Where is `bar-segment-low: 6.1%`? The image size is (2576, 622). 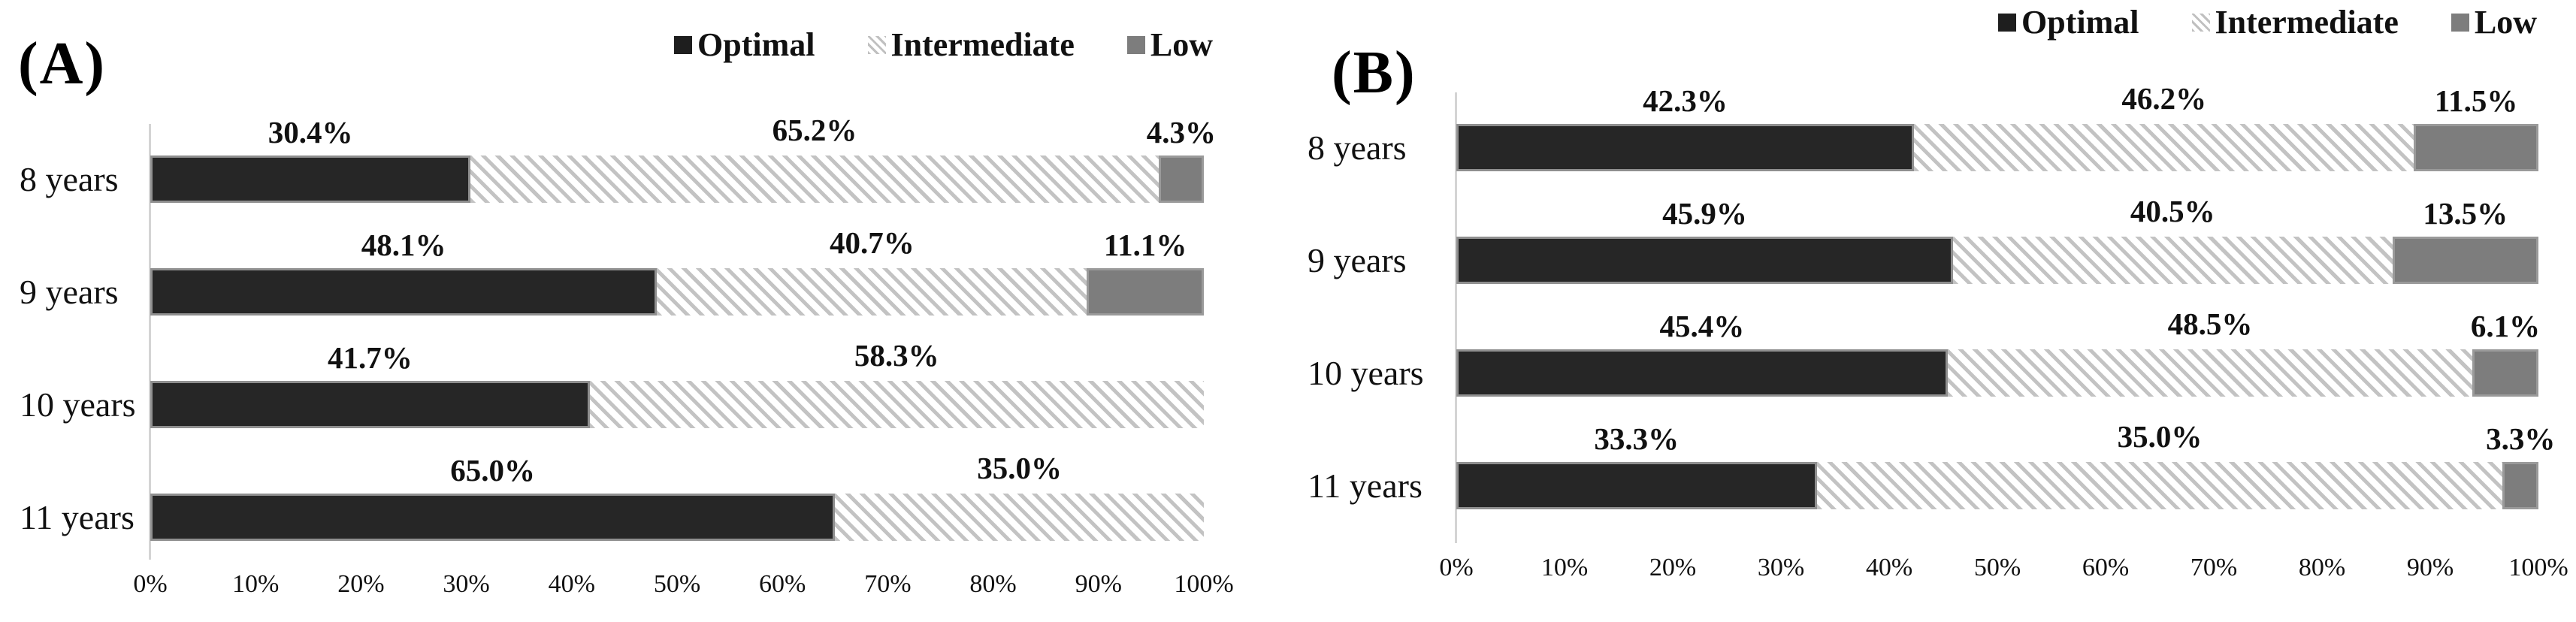 bar-segment-low: 6.1% is located at coordinates (2506, 353).